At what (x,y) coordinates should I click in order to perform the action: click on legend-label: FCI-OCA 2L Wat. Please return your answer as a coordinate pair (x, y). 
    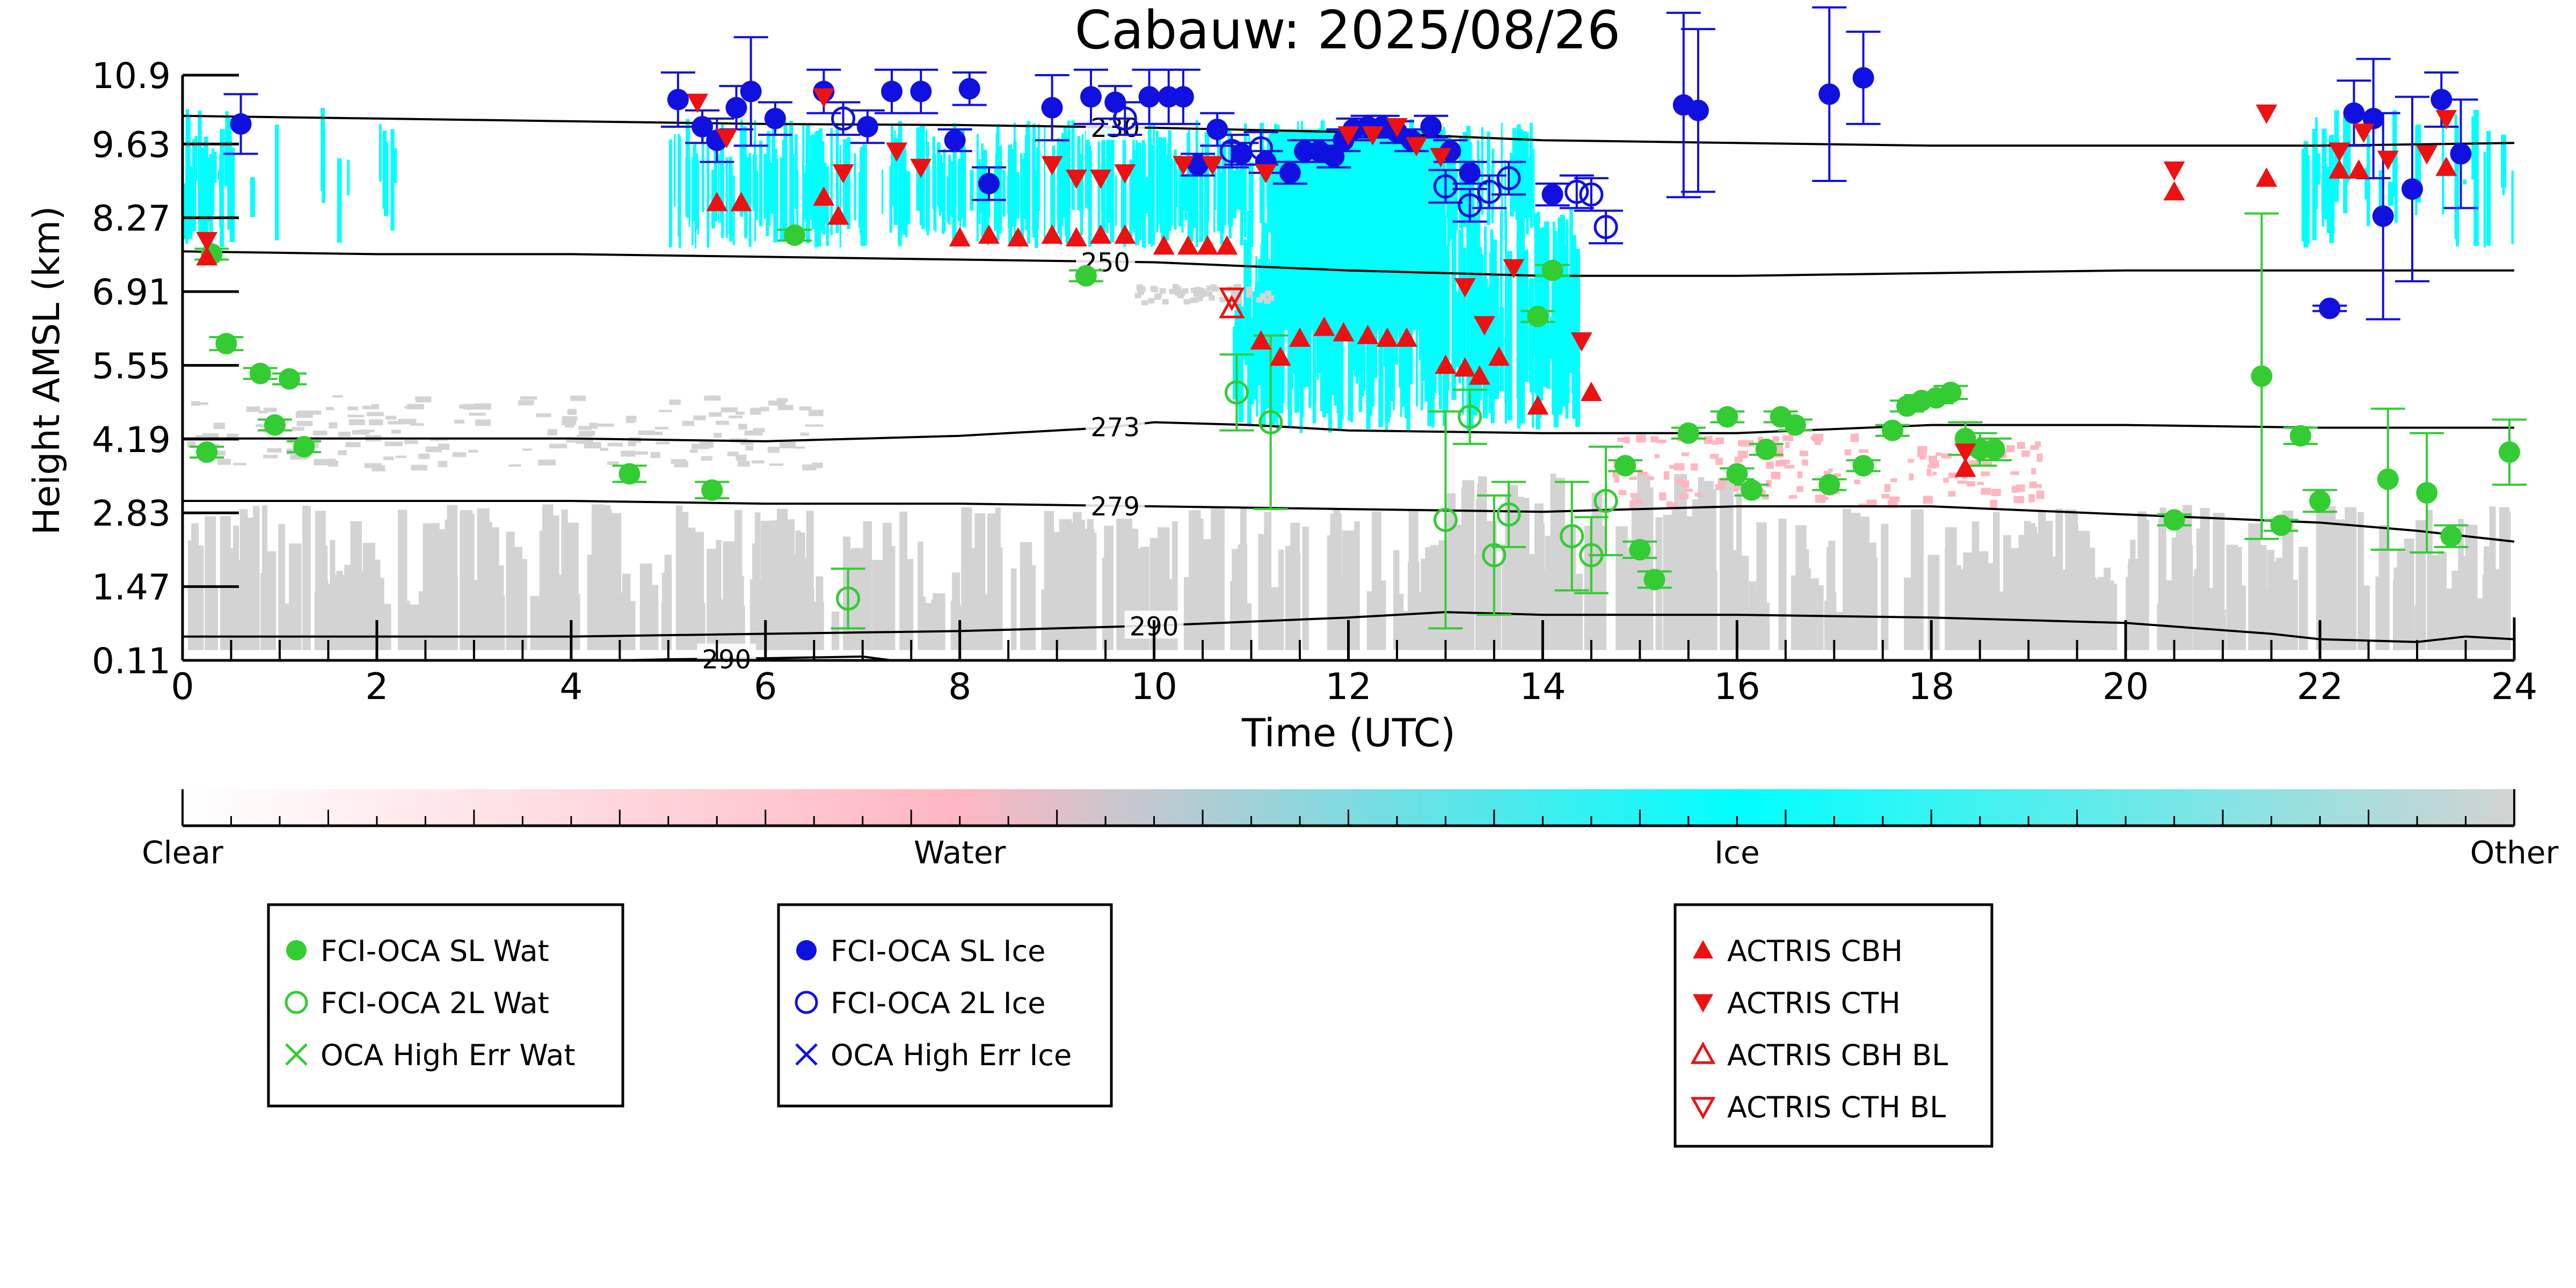
    Looking at the image, I should click on (435, 1003).